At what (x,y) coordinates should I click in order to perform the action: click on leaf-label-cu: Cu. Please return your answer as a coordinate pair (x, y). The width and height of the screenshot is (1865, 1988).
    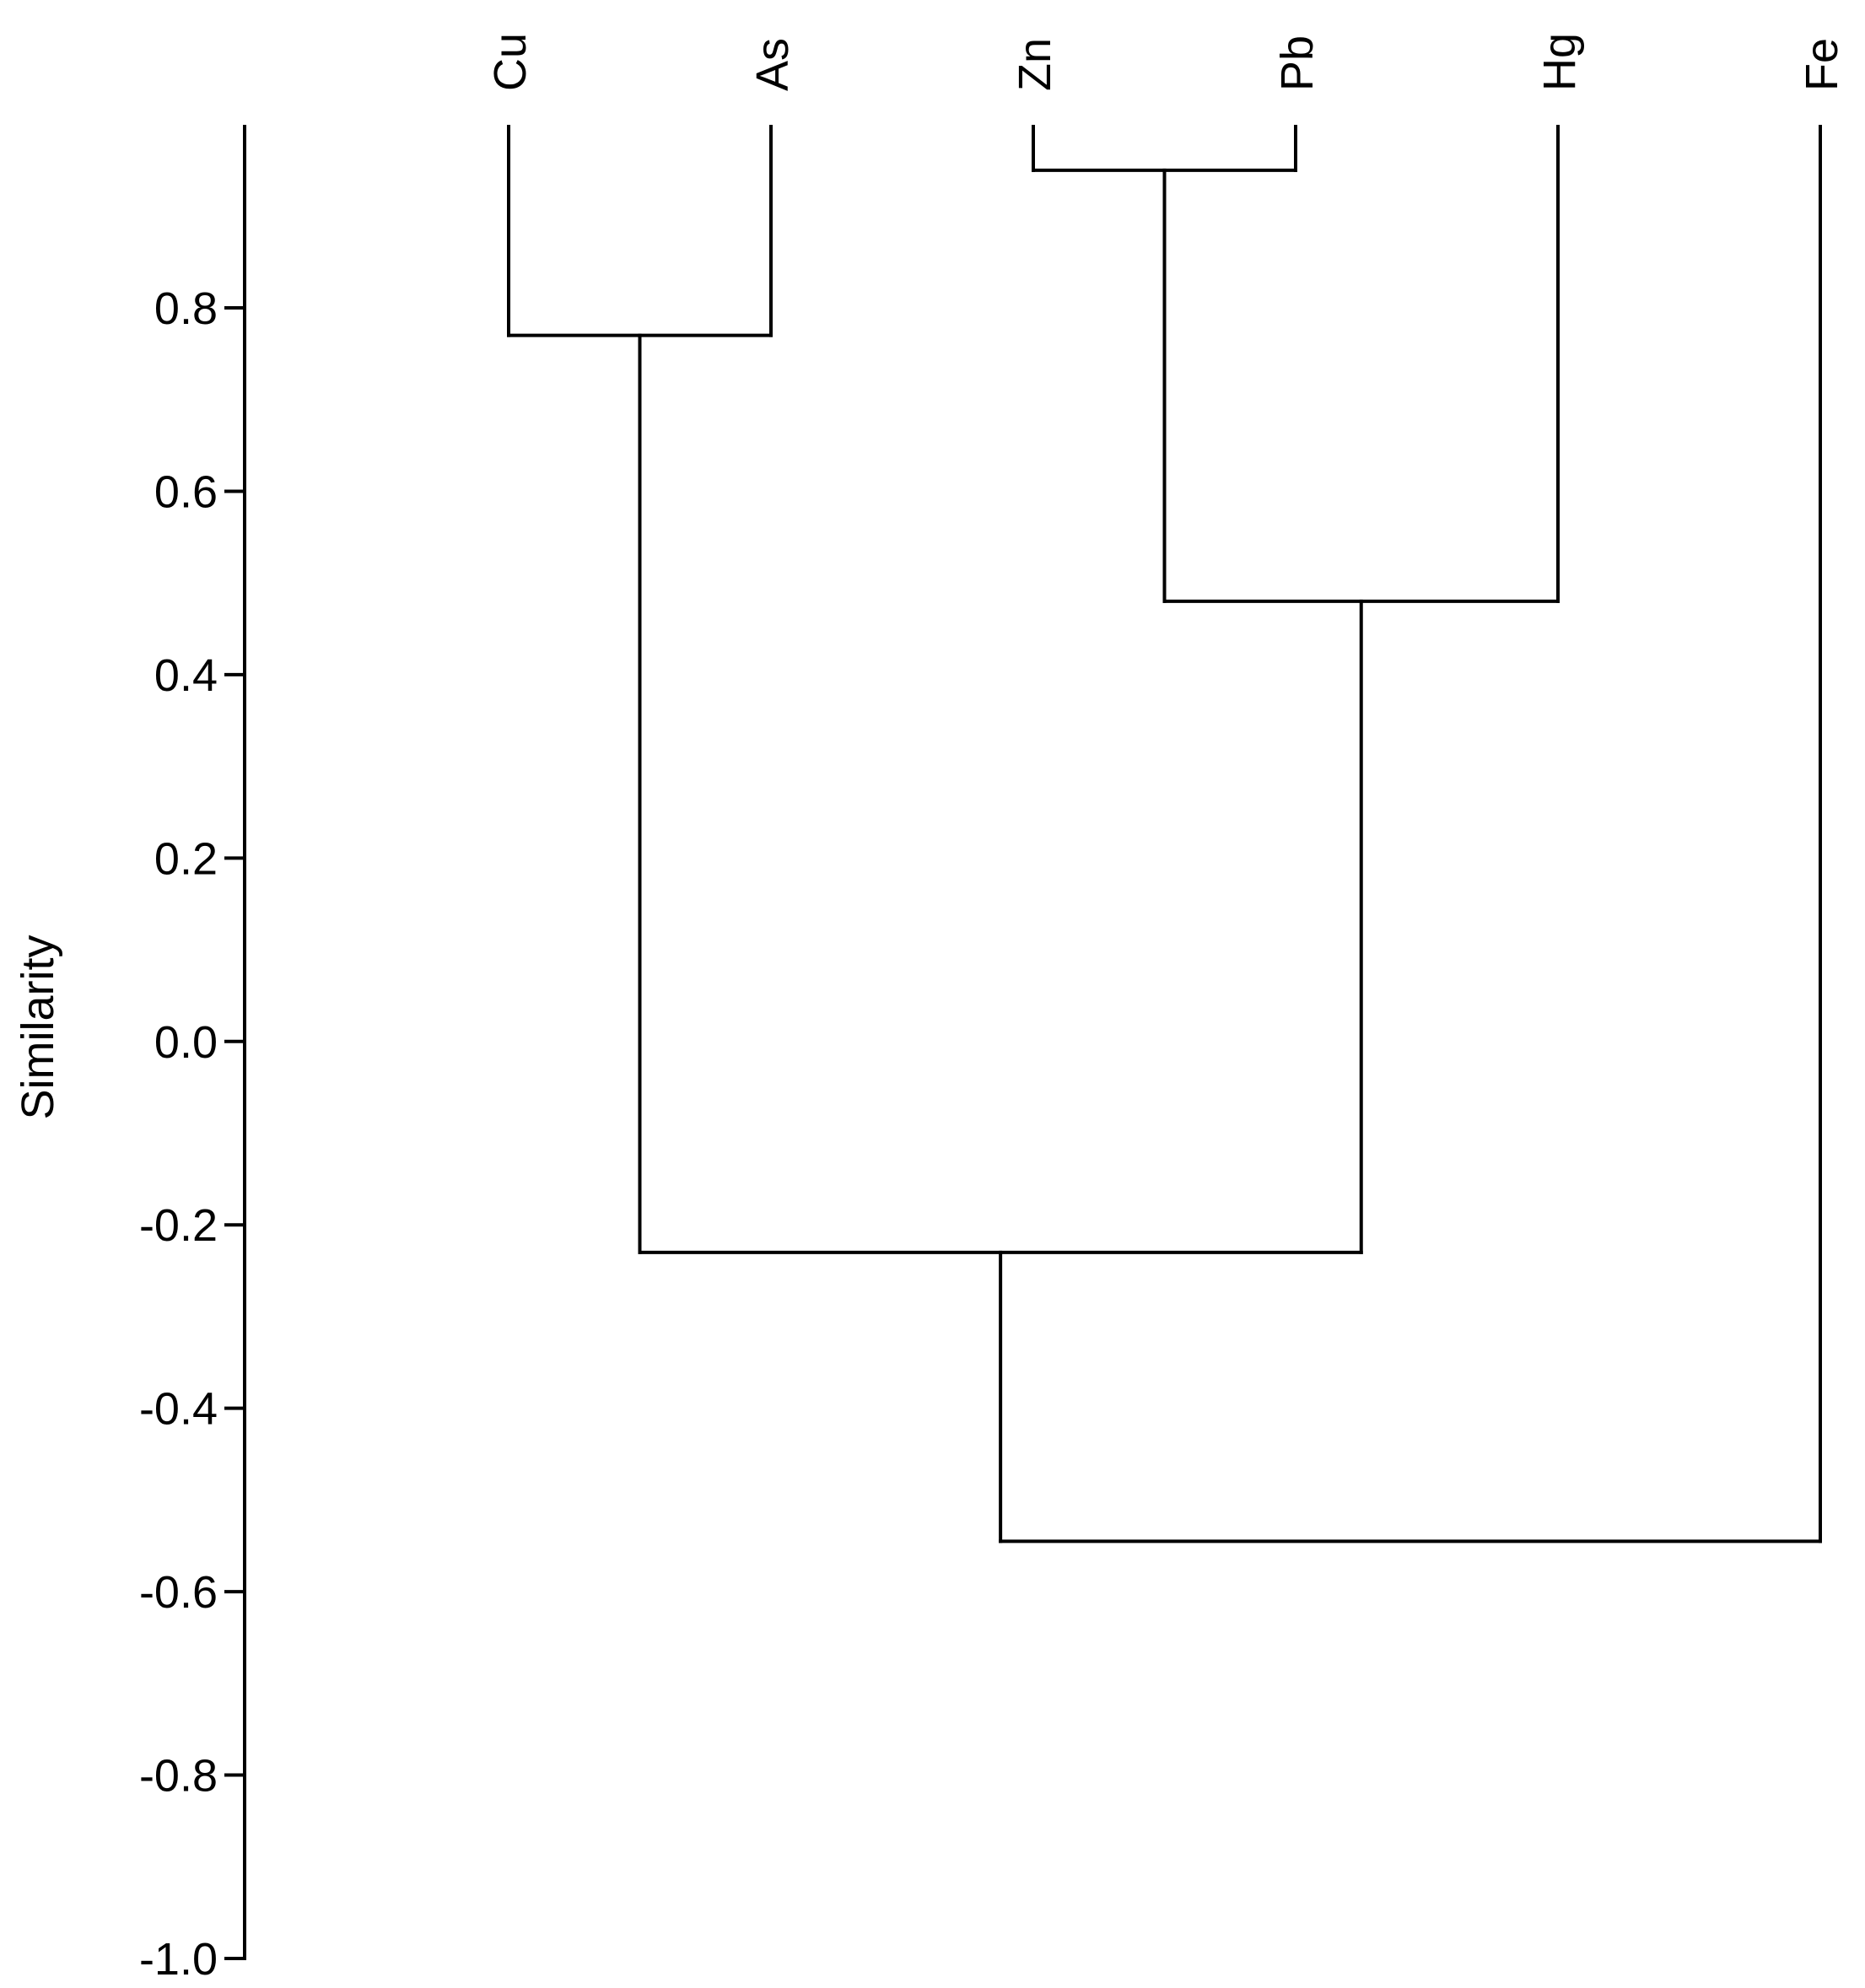
    Looking at the image, I should click on (511, 62).